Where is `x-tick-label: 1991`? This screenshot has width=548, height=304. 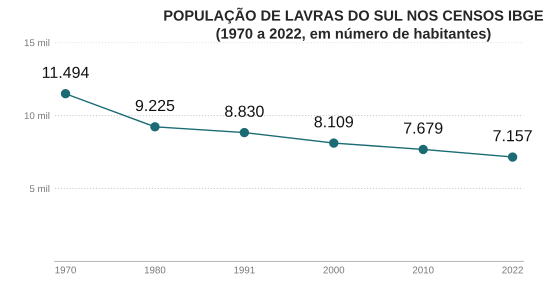 x-tick-label: 1991 is located at coordinates (244, 270).